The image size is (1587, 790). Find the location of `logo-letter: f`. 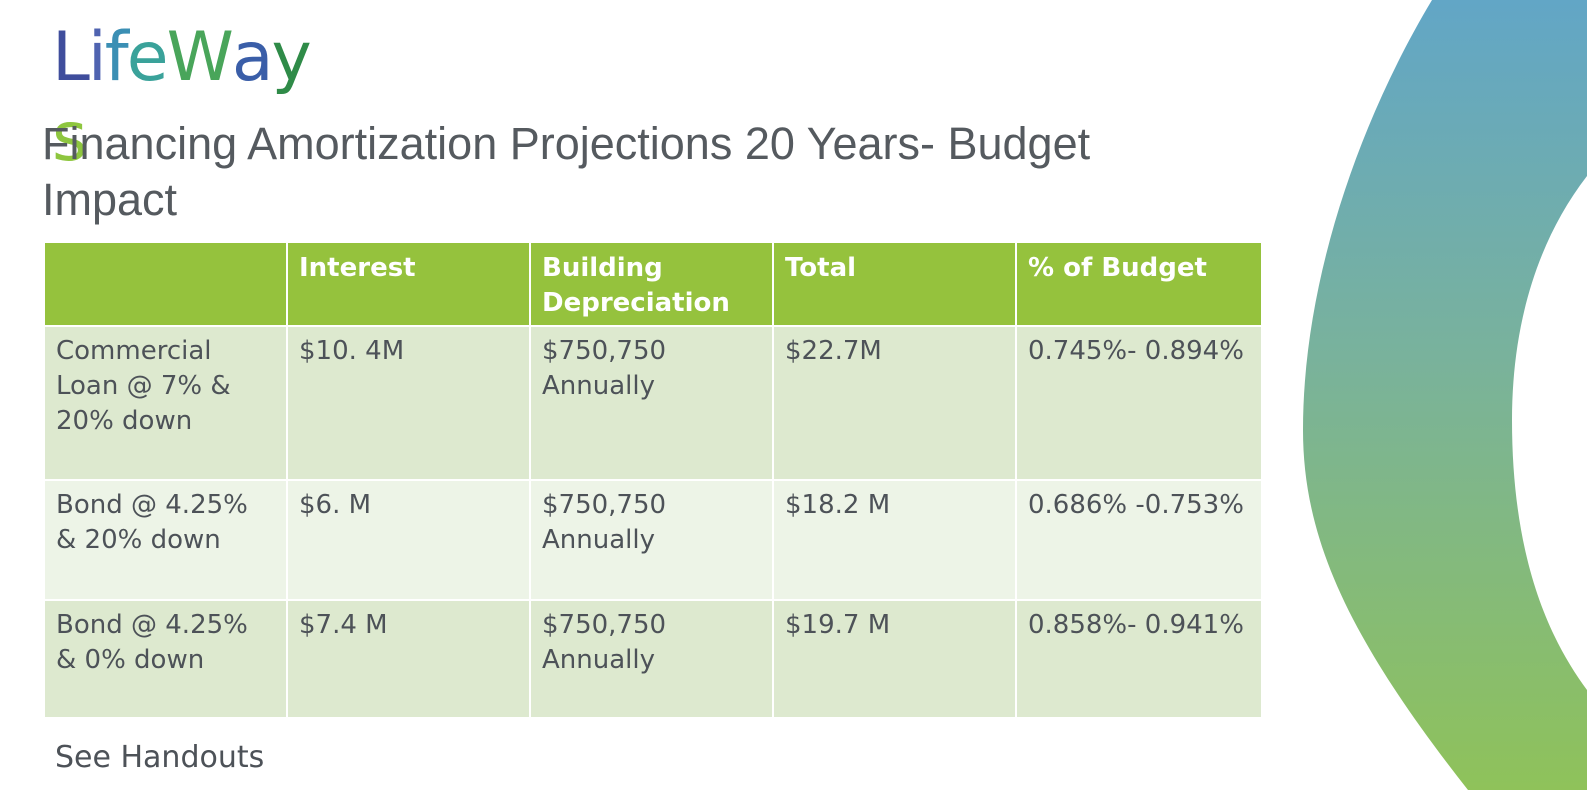

logo-letter: f is located at coordinates (116, 57).